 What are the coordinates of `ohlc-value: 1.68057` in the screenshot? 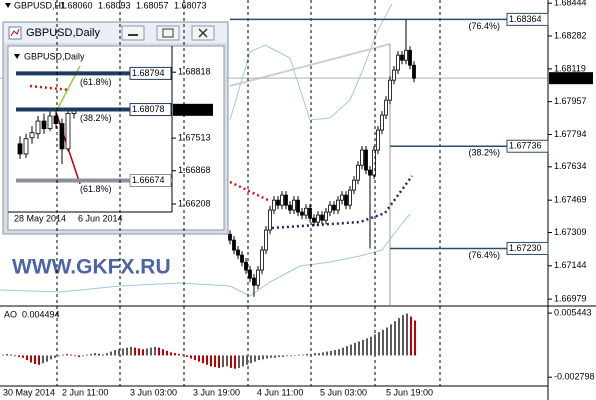 It's located at (152, 5).